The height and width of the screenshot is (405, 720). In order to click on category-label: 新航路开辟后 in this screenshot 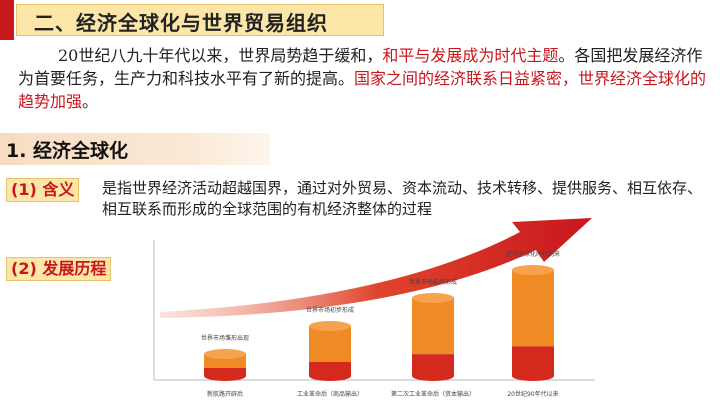, I will do `click(225, 394)`.